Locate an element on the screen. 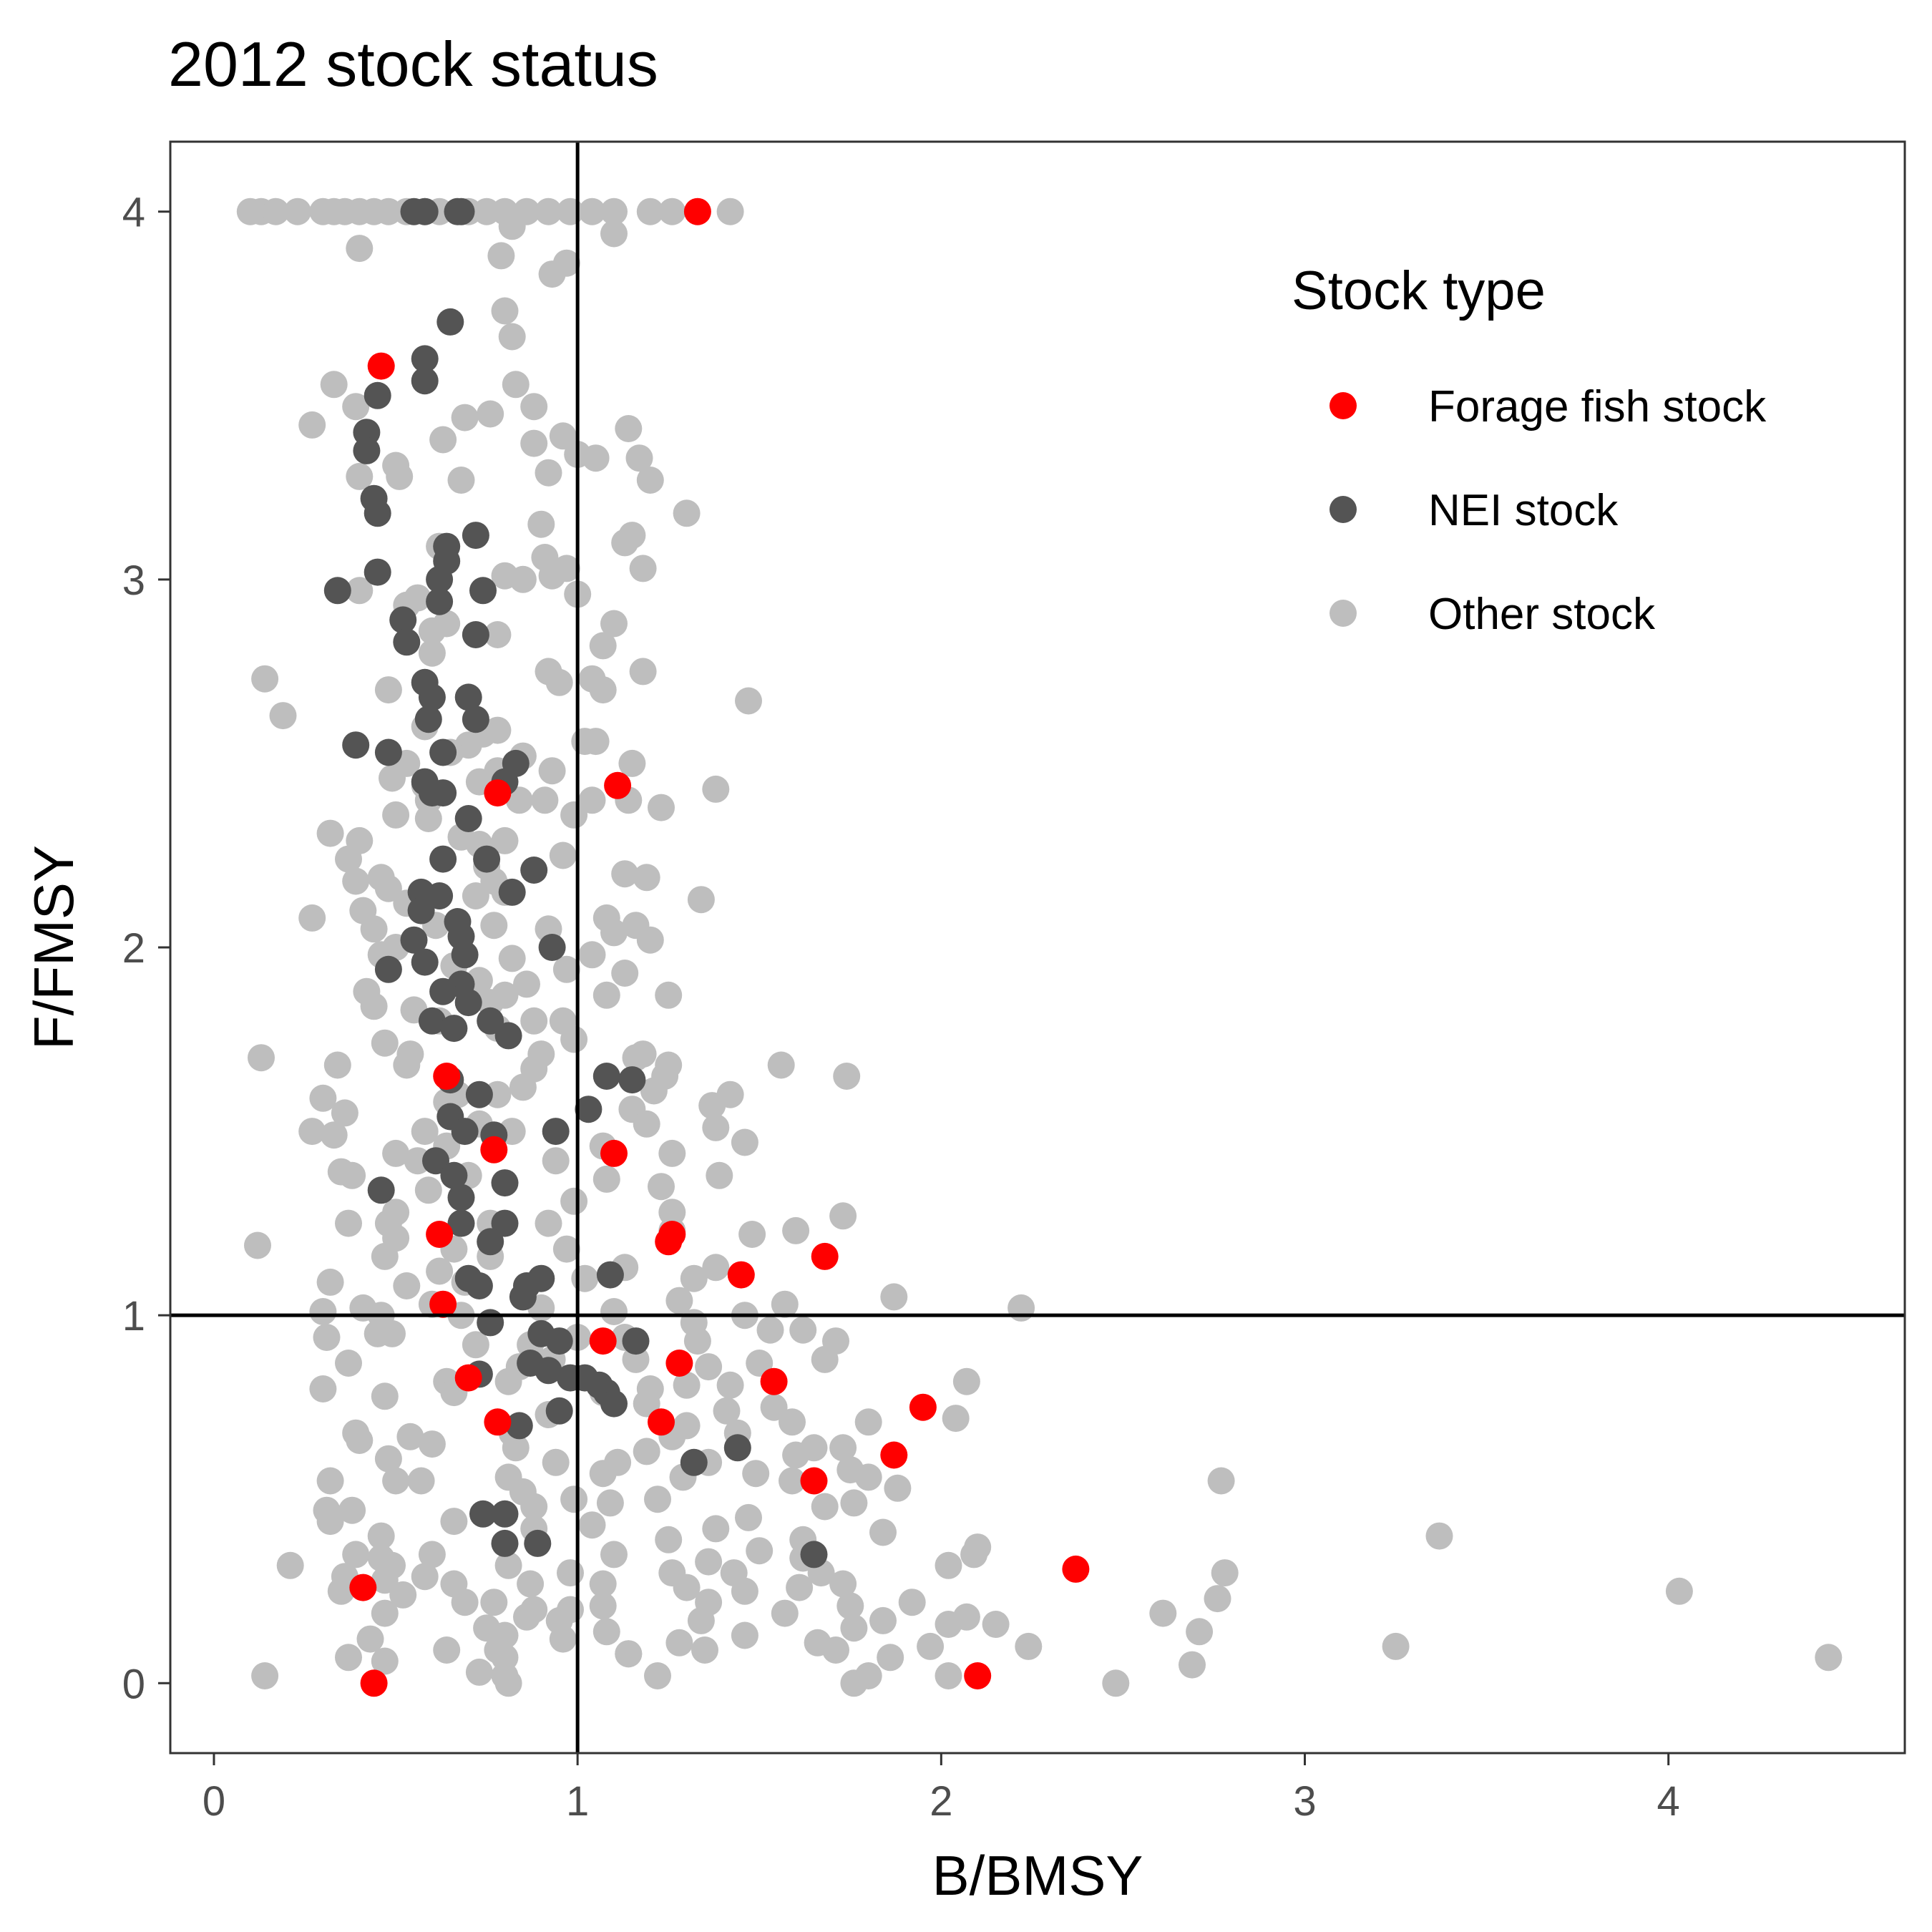 The image size is (1932, 1932). y-tick-label: 3 is located at coordinates (133, 580).